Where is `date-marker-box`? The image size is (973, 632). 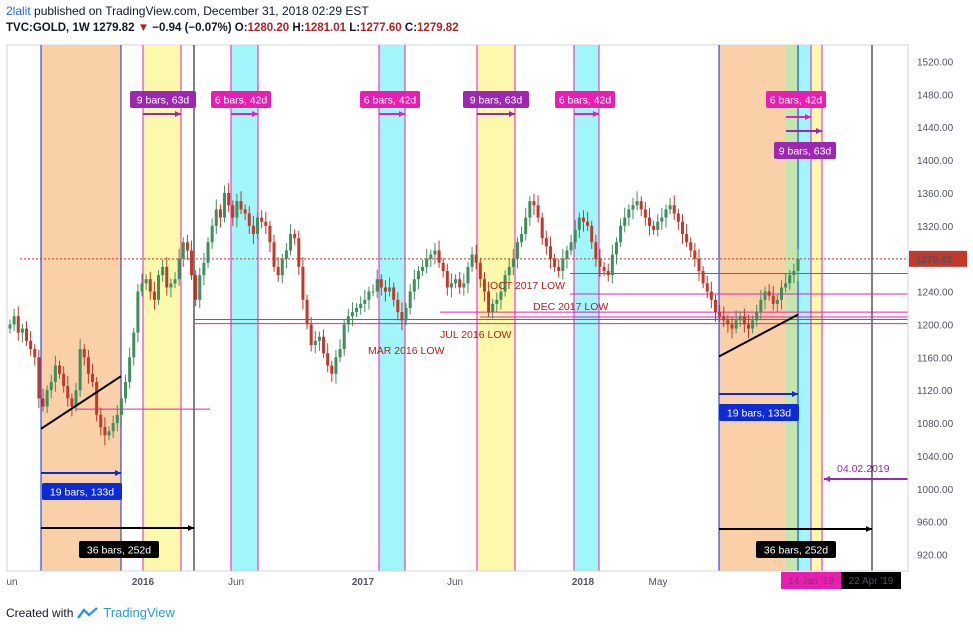
date-marker-box is located at coordinates (871, 580).